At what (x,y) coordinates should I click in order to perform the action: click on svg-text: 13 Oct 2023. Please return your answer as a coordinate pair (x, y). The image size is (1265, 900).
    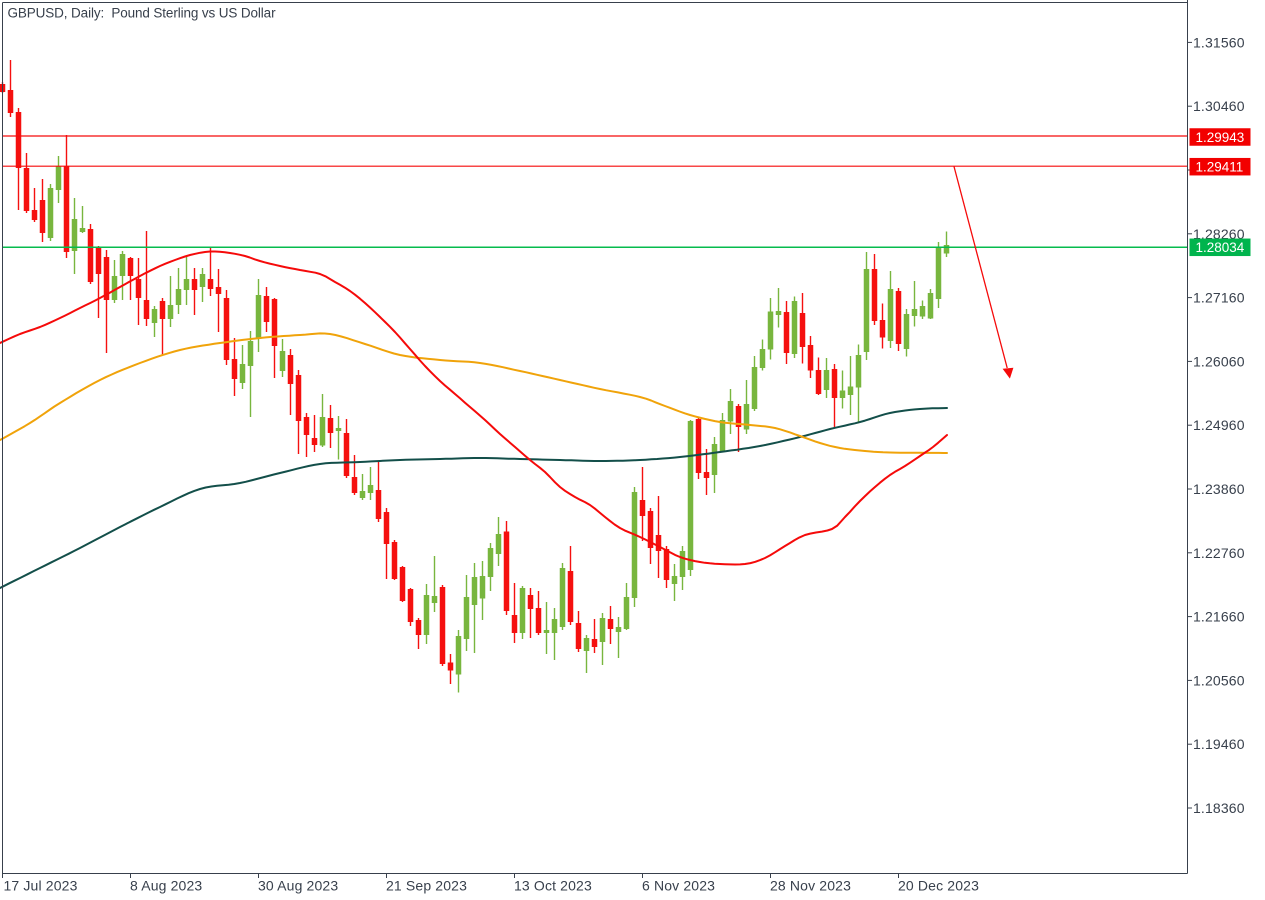
    Looking at the image, I should click on (553, 886).